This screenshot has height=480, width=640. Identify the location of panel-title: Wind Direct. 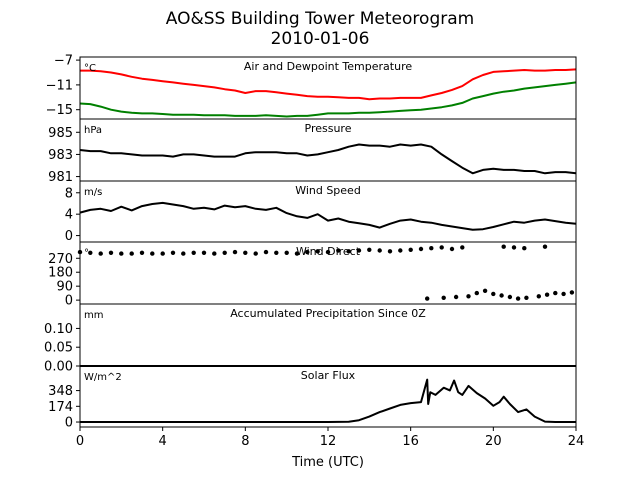
(328, 251).